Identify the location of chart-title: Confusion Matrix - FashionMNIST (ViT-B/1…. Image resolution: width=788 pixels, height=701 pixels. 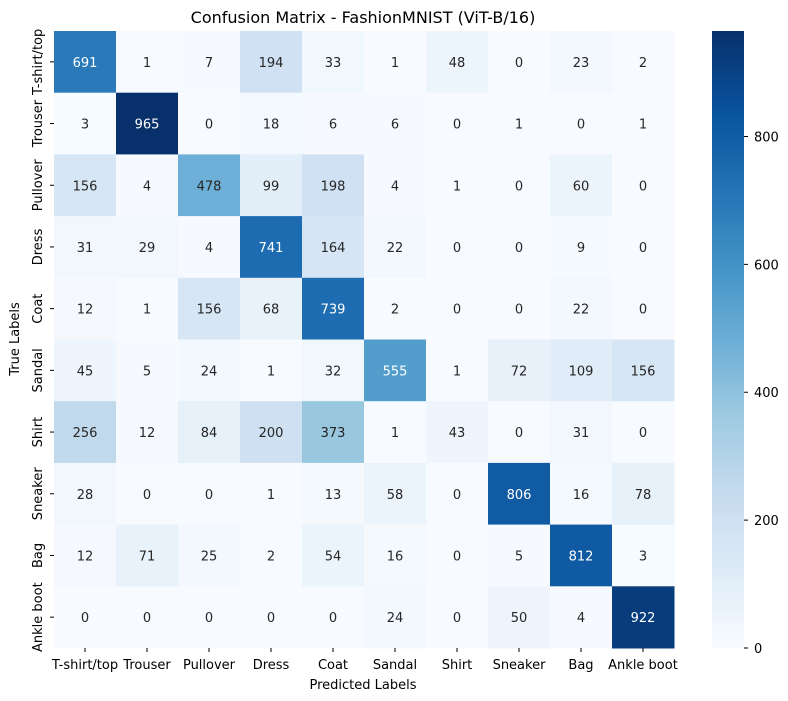
(363, 17).